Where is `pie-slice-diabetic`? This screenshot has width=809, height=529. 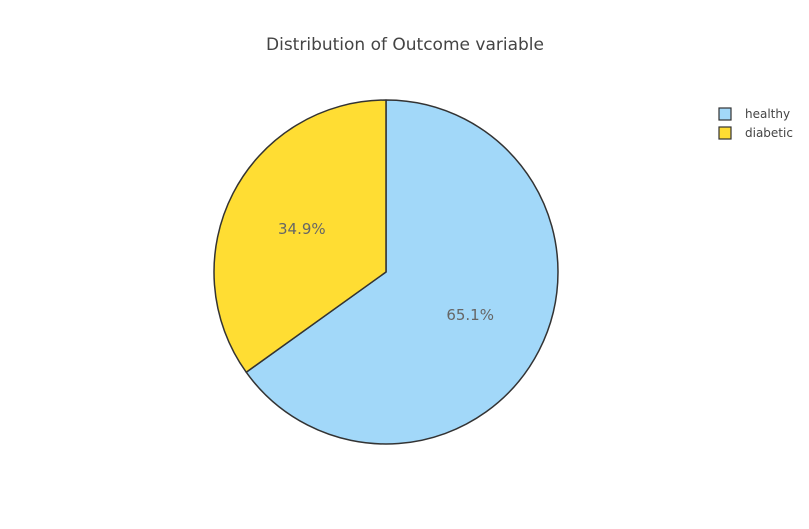
pie-slice-diabetic is located at coordinates (300, 236).